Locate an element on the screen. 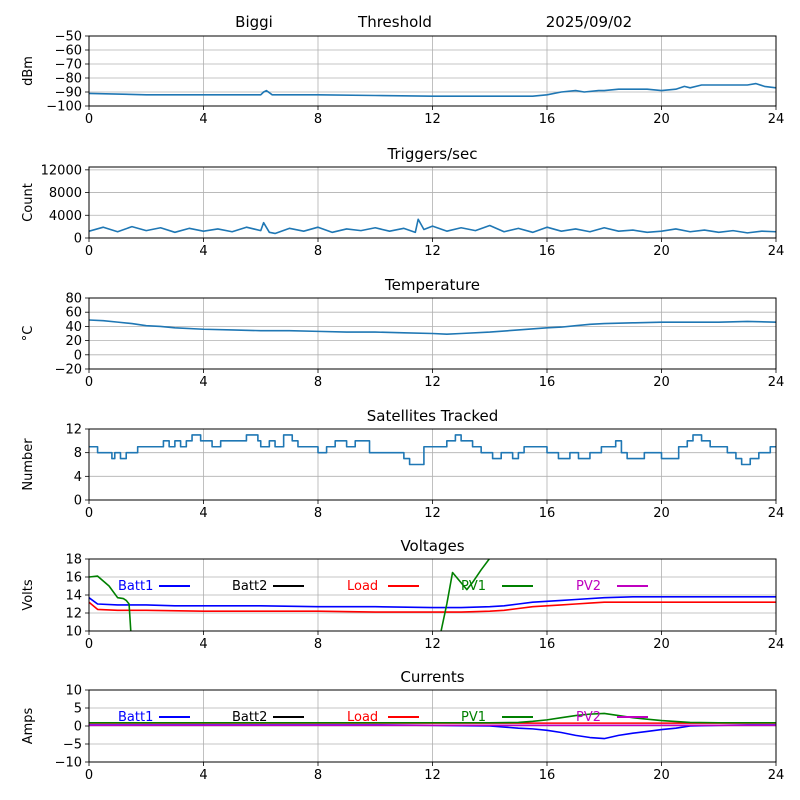 This screenshot has width=800, height=800. y-tick-label: 20 is located at coordinates (73, 341).